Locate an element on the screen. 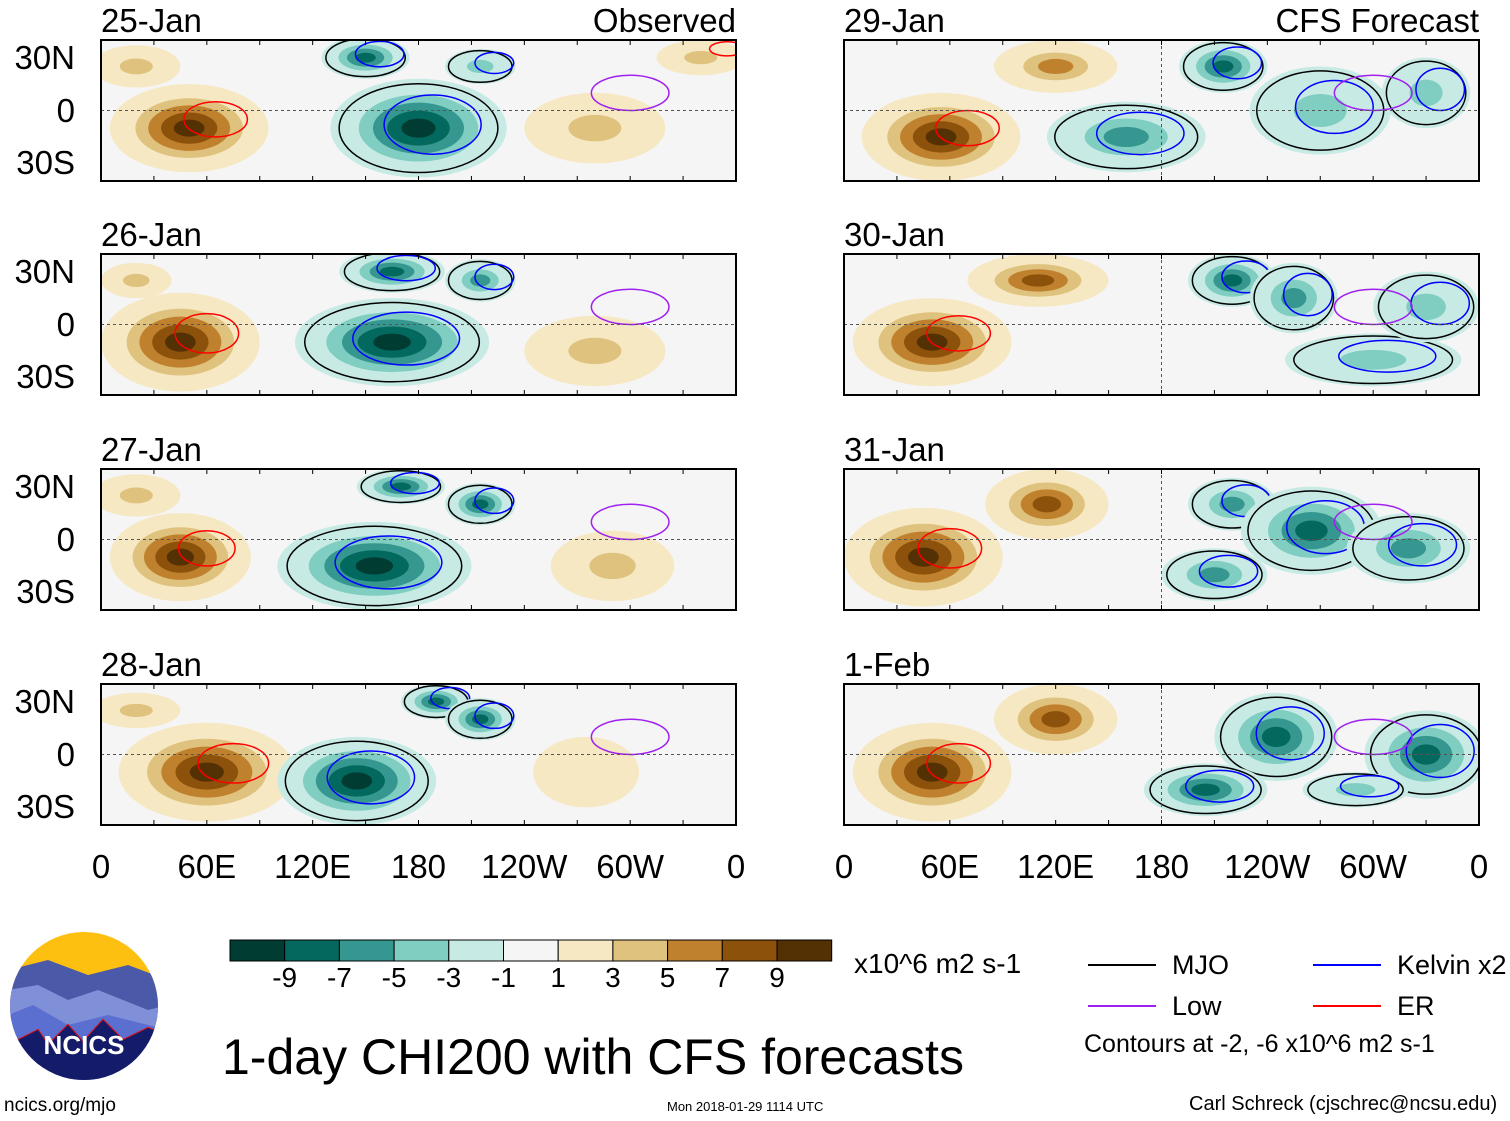  map-panel-31-Jan is located at coordinates (1161, 539).